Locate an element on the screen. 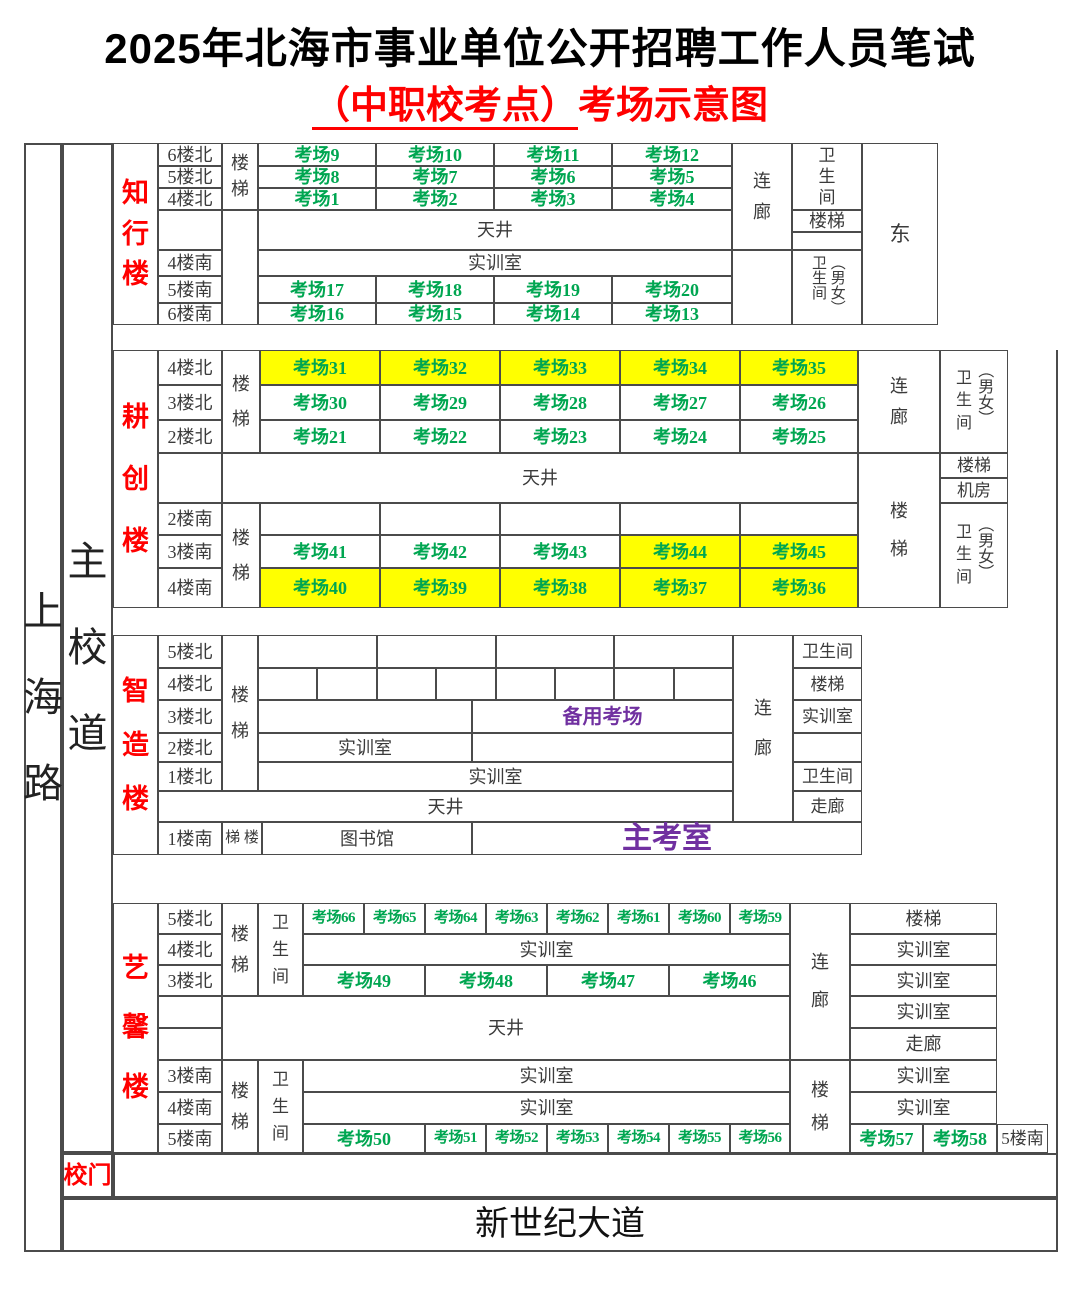  floor-label: 5楼北 is located at coordinates (190, 177).